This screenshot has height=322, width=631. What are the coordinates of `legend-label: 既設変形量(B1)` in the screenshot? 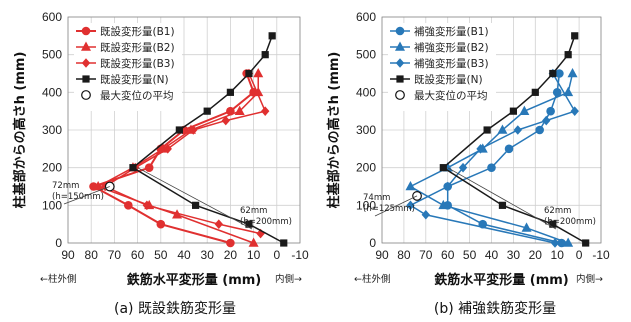 It's located at (137, 31).